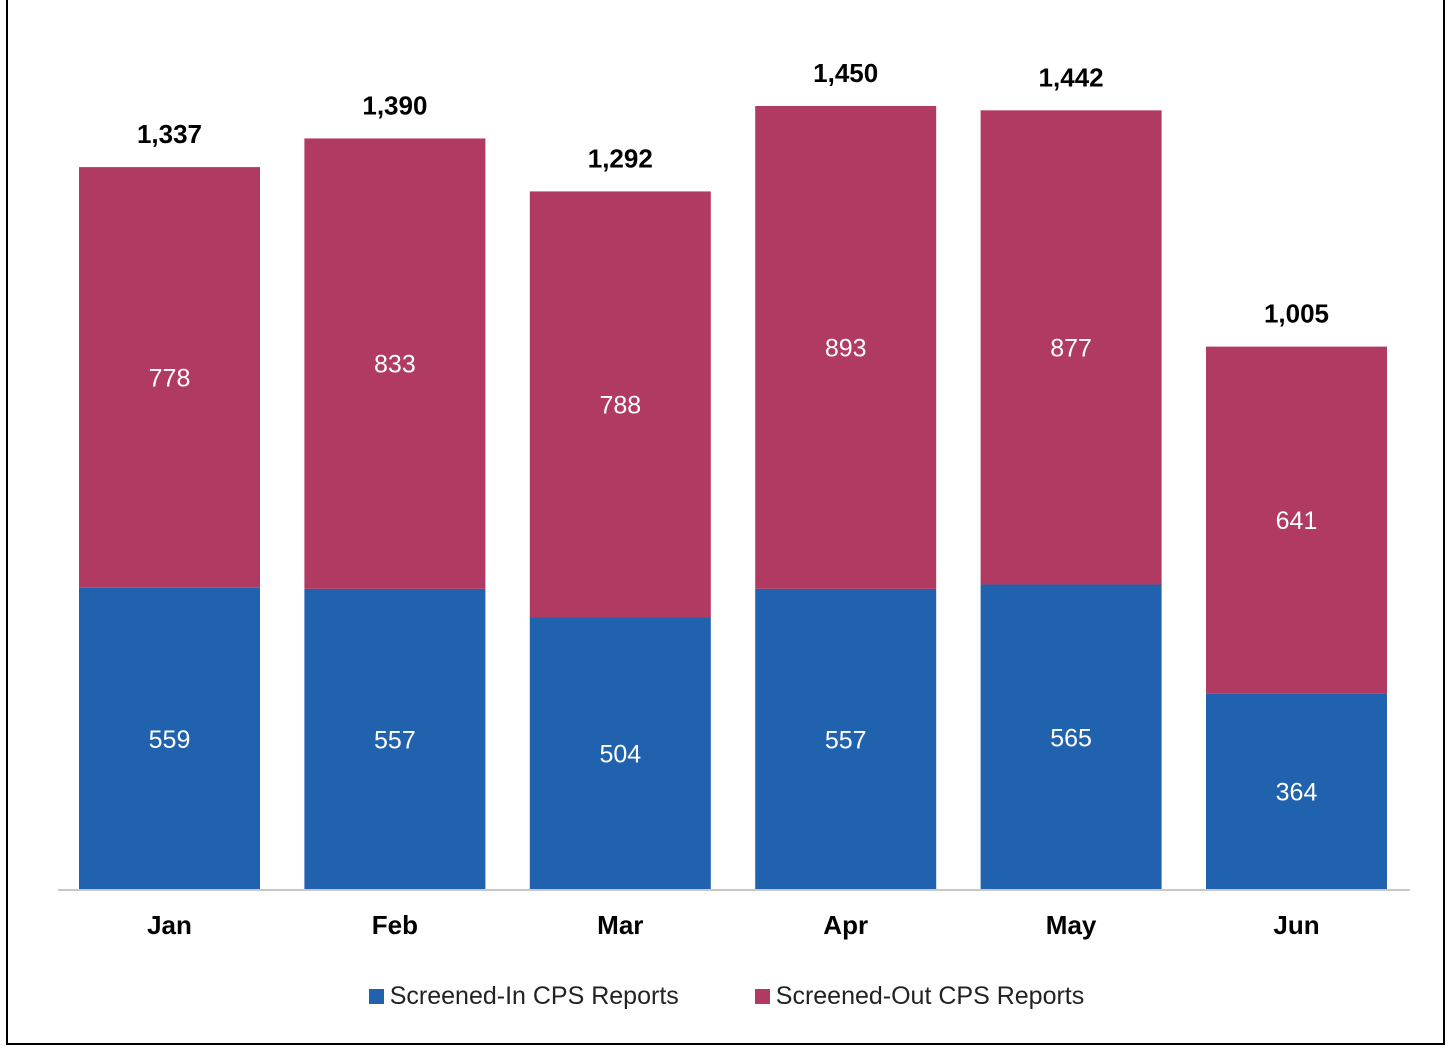 The height and width of the screenshot is (1051, 1453). I want to click on bar-screened-out-cps-reports-jun, so click(1296, 520).